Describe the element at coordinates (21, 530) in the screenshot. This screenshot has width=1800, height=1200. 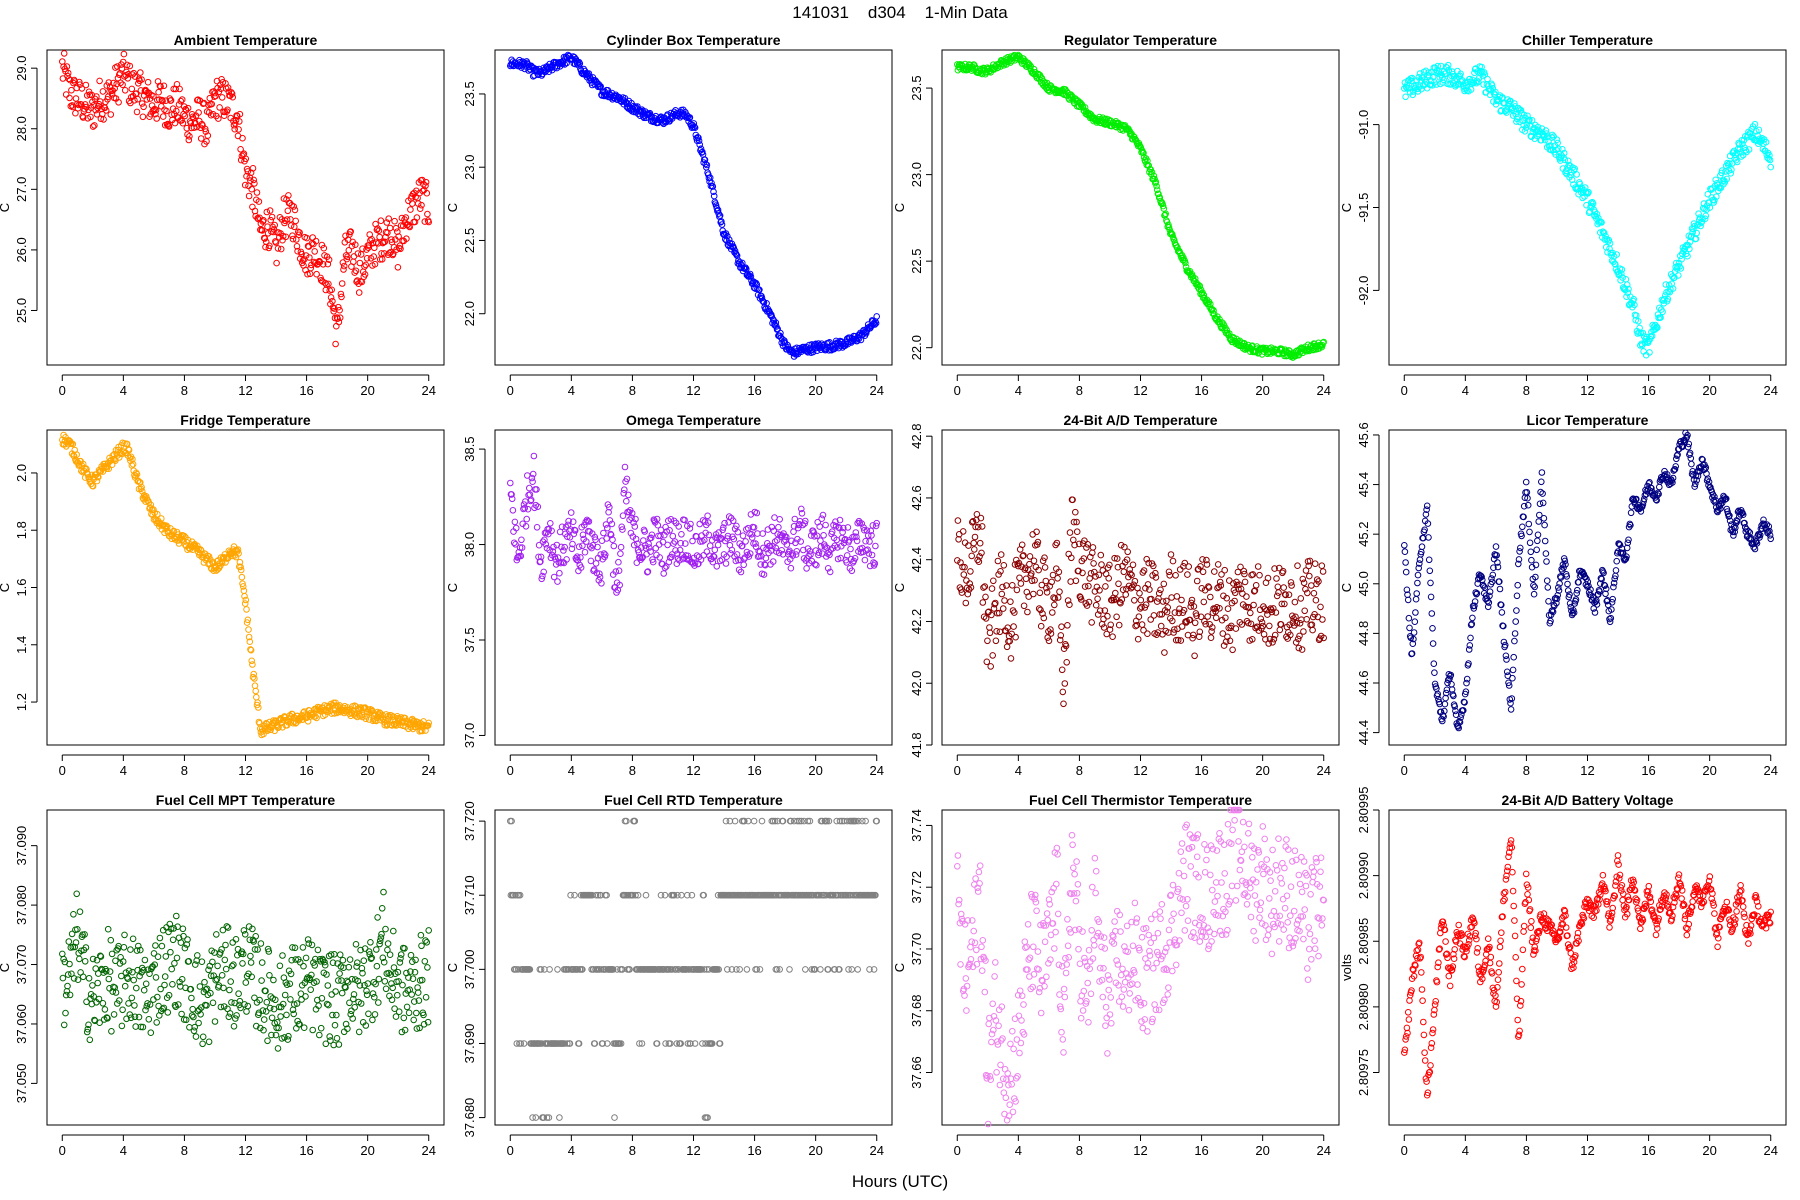
I see `y-tick-label: 1.8` at that location.